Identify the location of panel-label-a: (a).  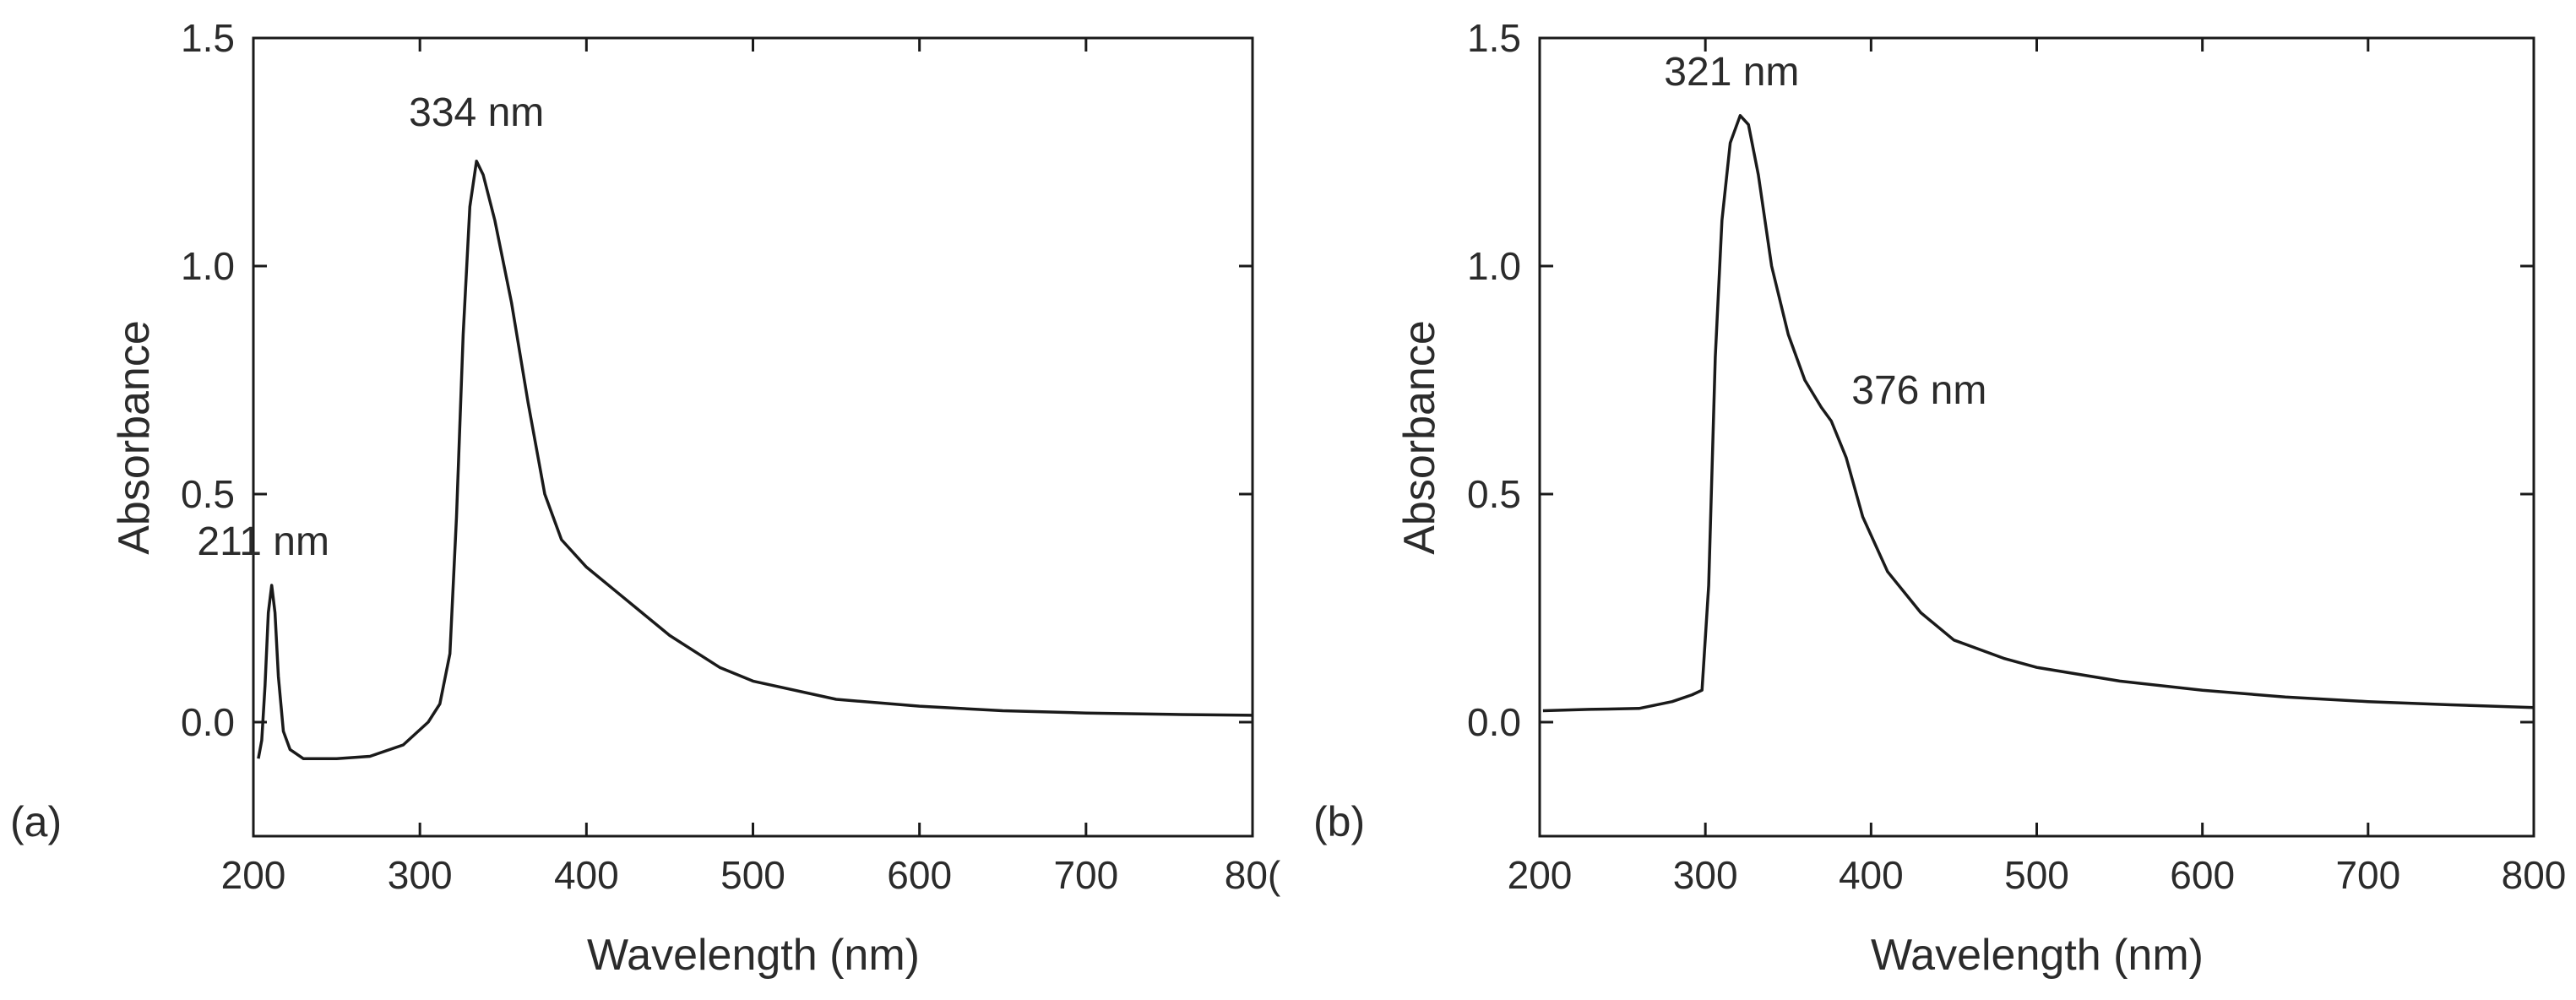
(36, 821).